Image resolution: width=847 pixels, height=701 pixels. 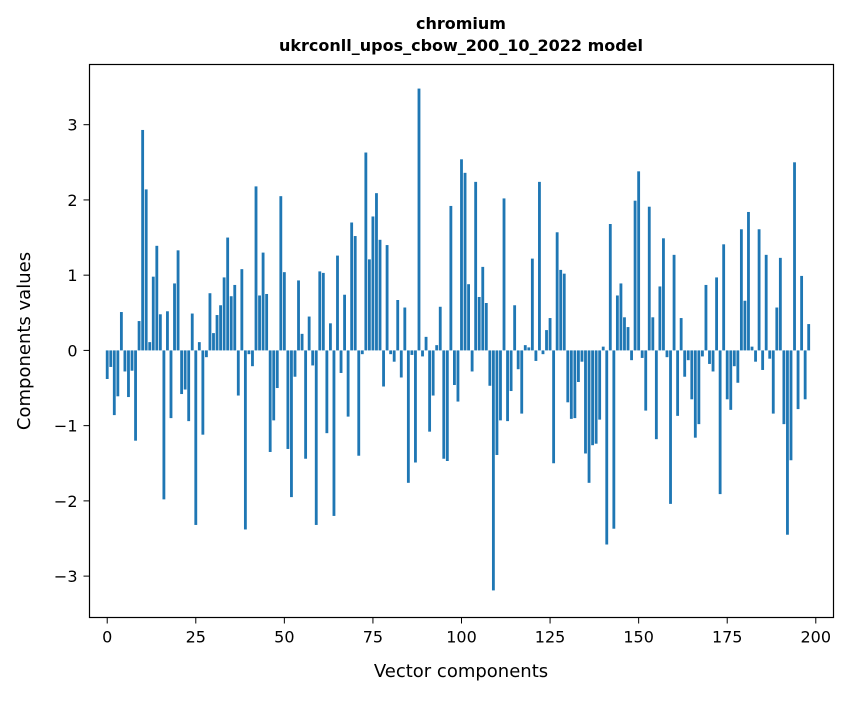 I want to click on y-tick-label: 2, so click(x=72, y=200).